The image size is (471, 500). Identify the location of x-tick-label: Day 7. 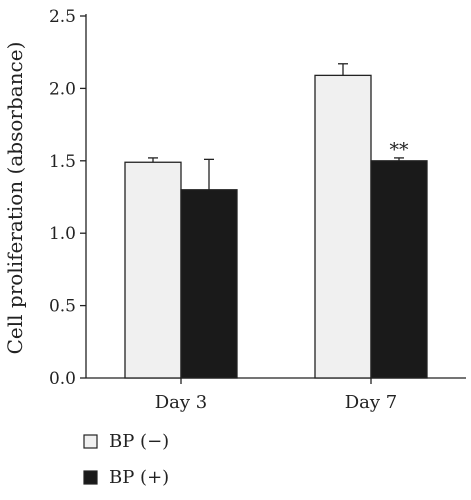
(371, 402).